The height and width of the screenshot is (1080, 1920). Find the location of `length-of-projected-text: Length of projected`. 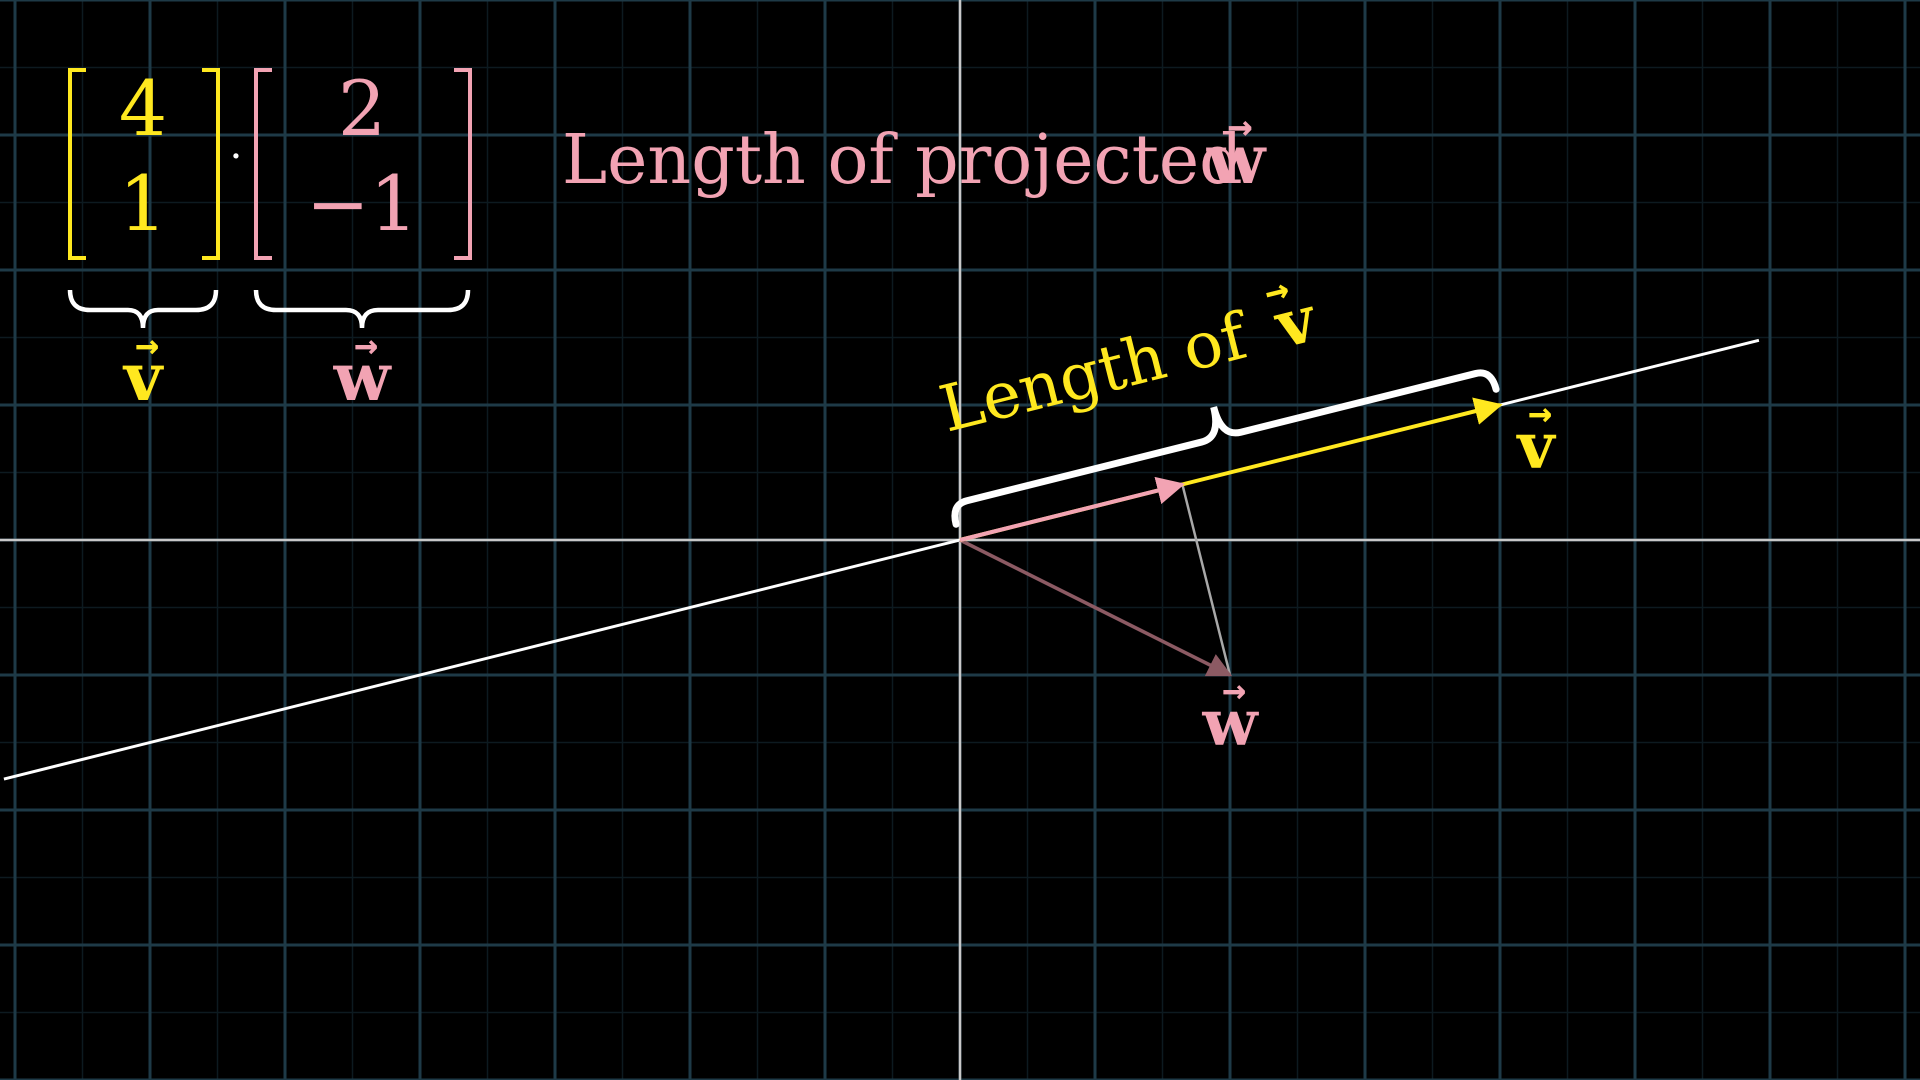

length-of-projected-text: Length of projected is located at coordinates (902, 160).